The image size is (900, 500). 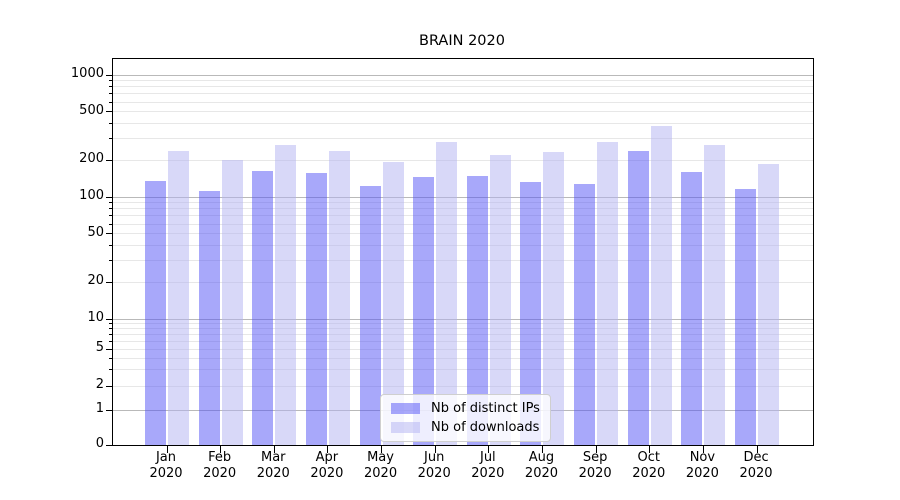 I want to click on legend-item-downloads: Nb of downloads, so click(x=465, y=427).